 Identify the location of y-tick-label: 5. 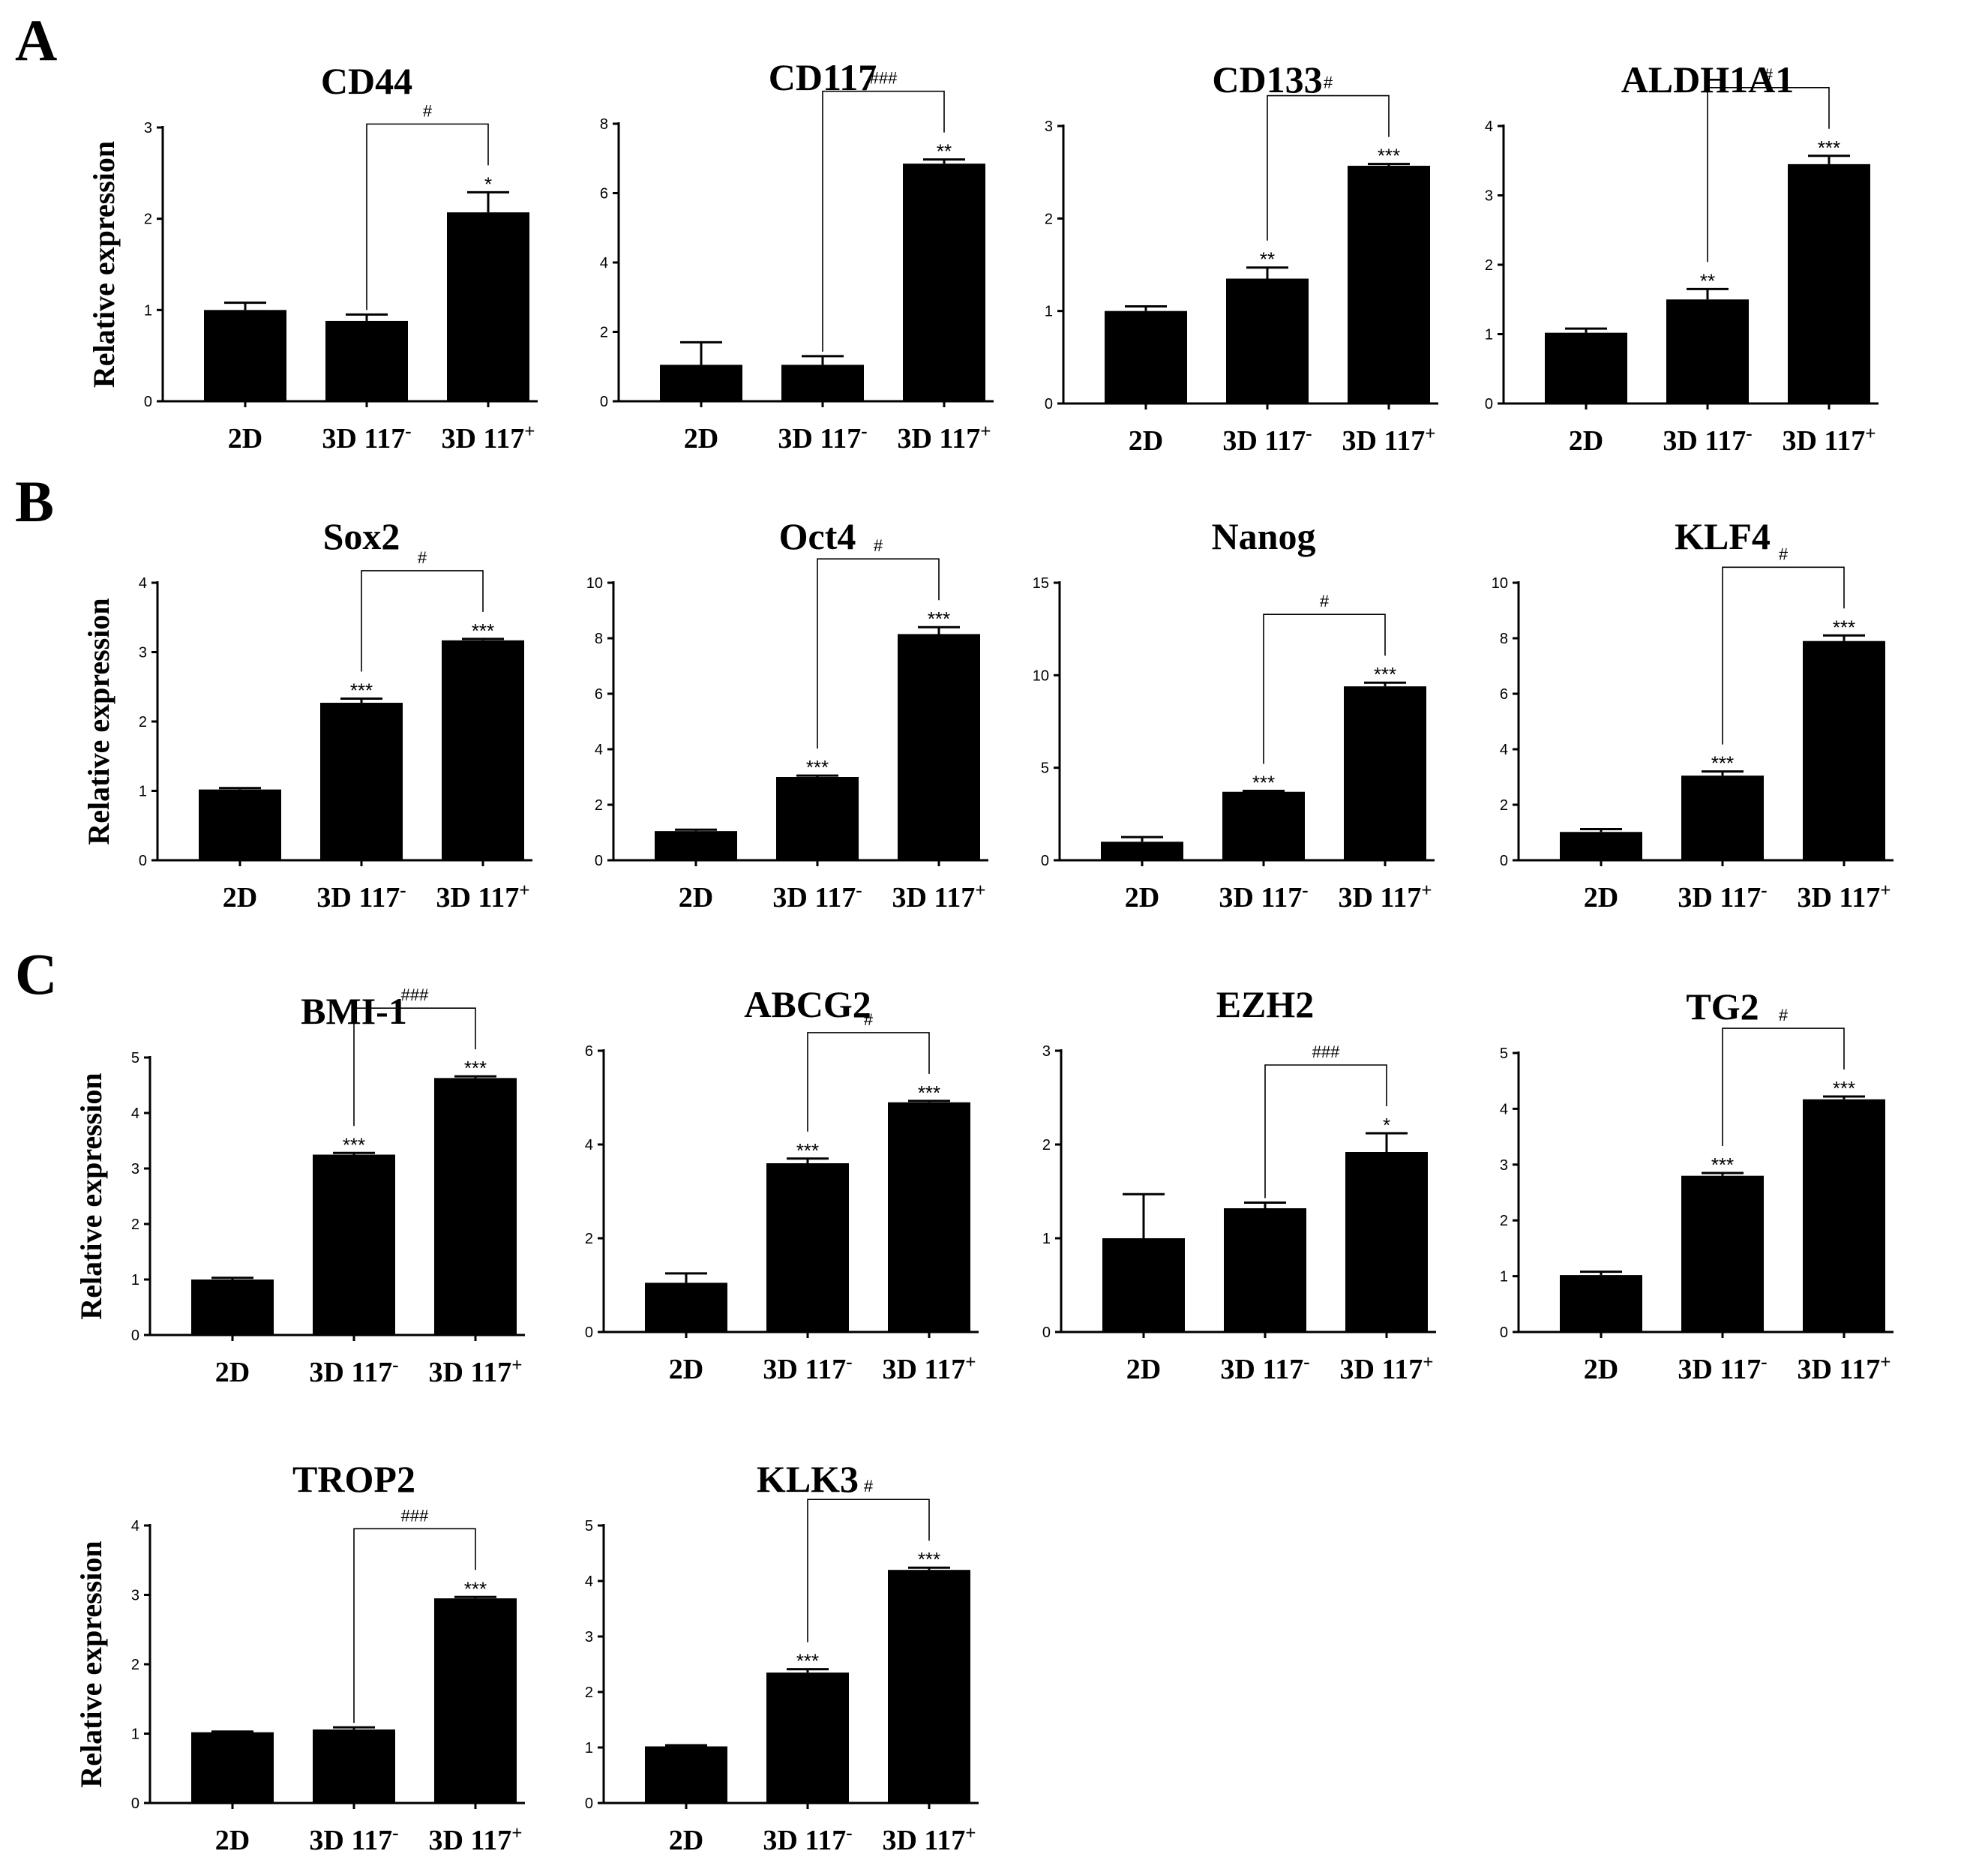
(1045, 768).